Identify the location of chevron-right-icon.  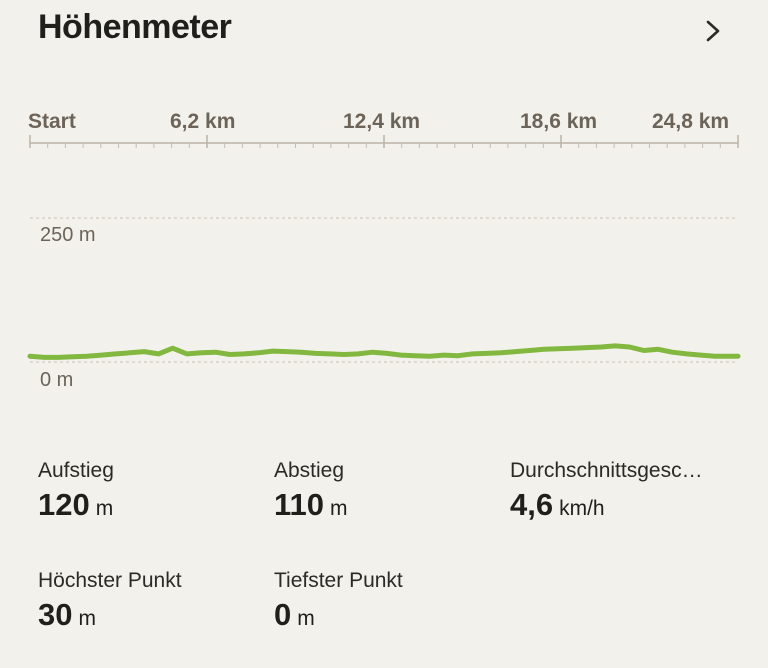
(713, 31).